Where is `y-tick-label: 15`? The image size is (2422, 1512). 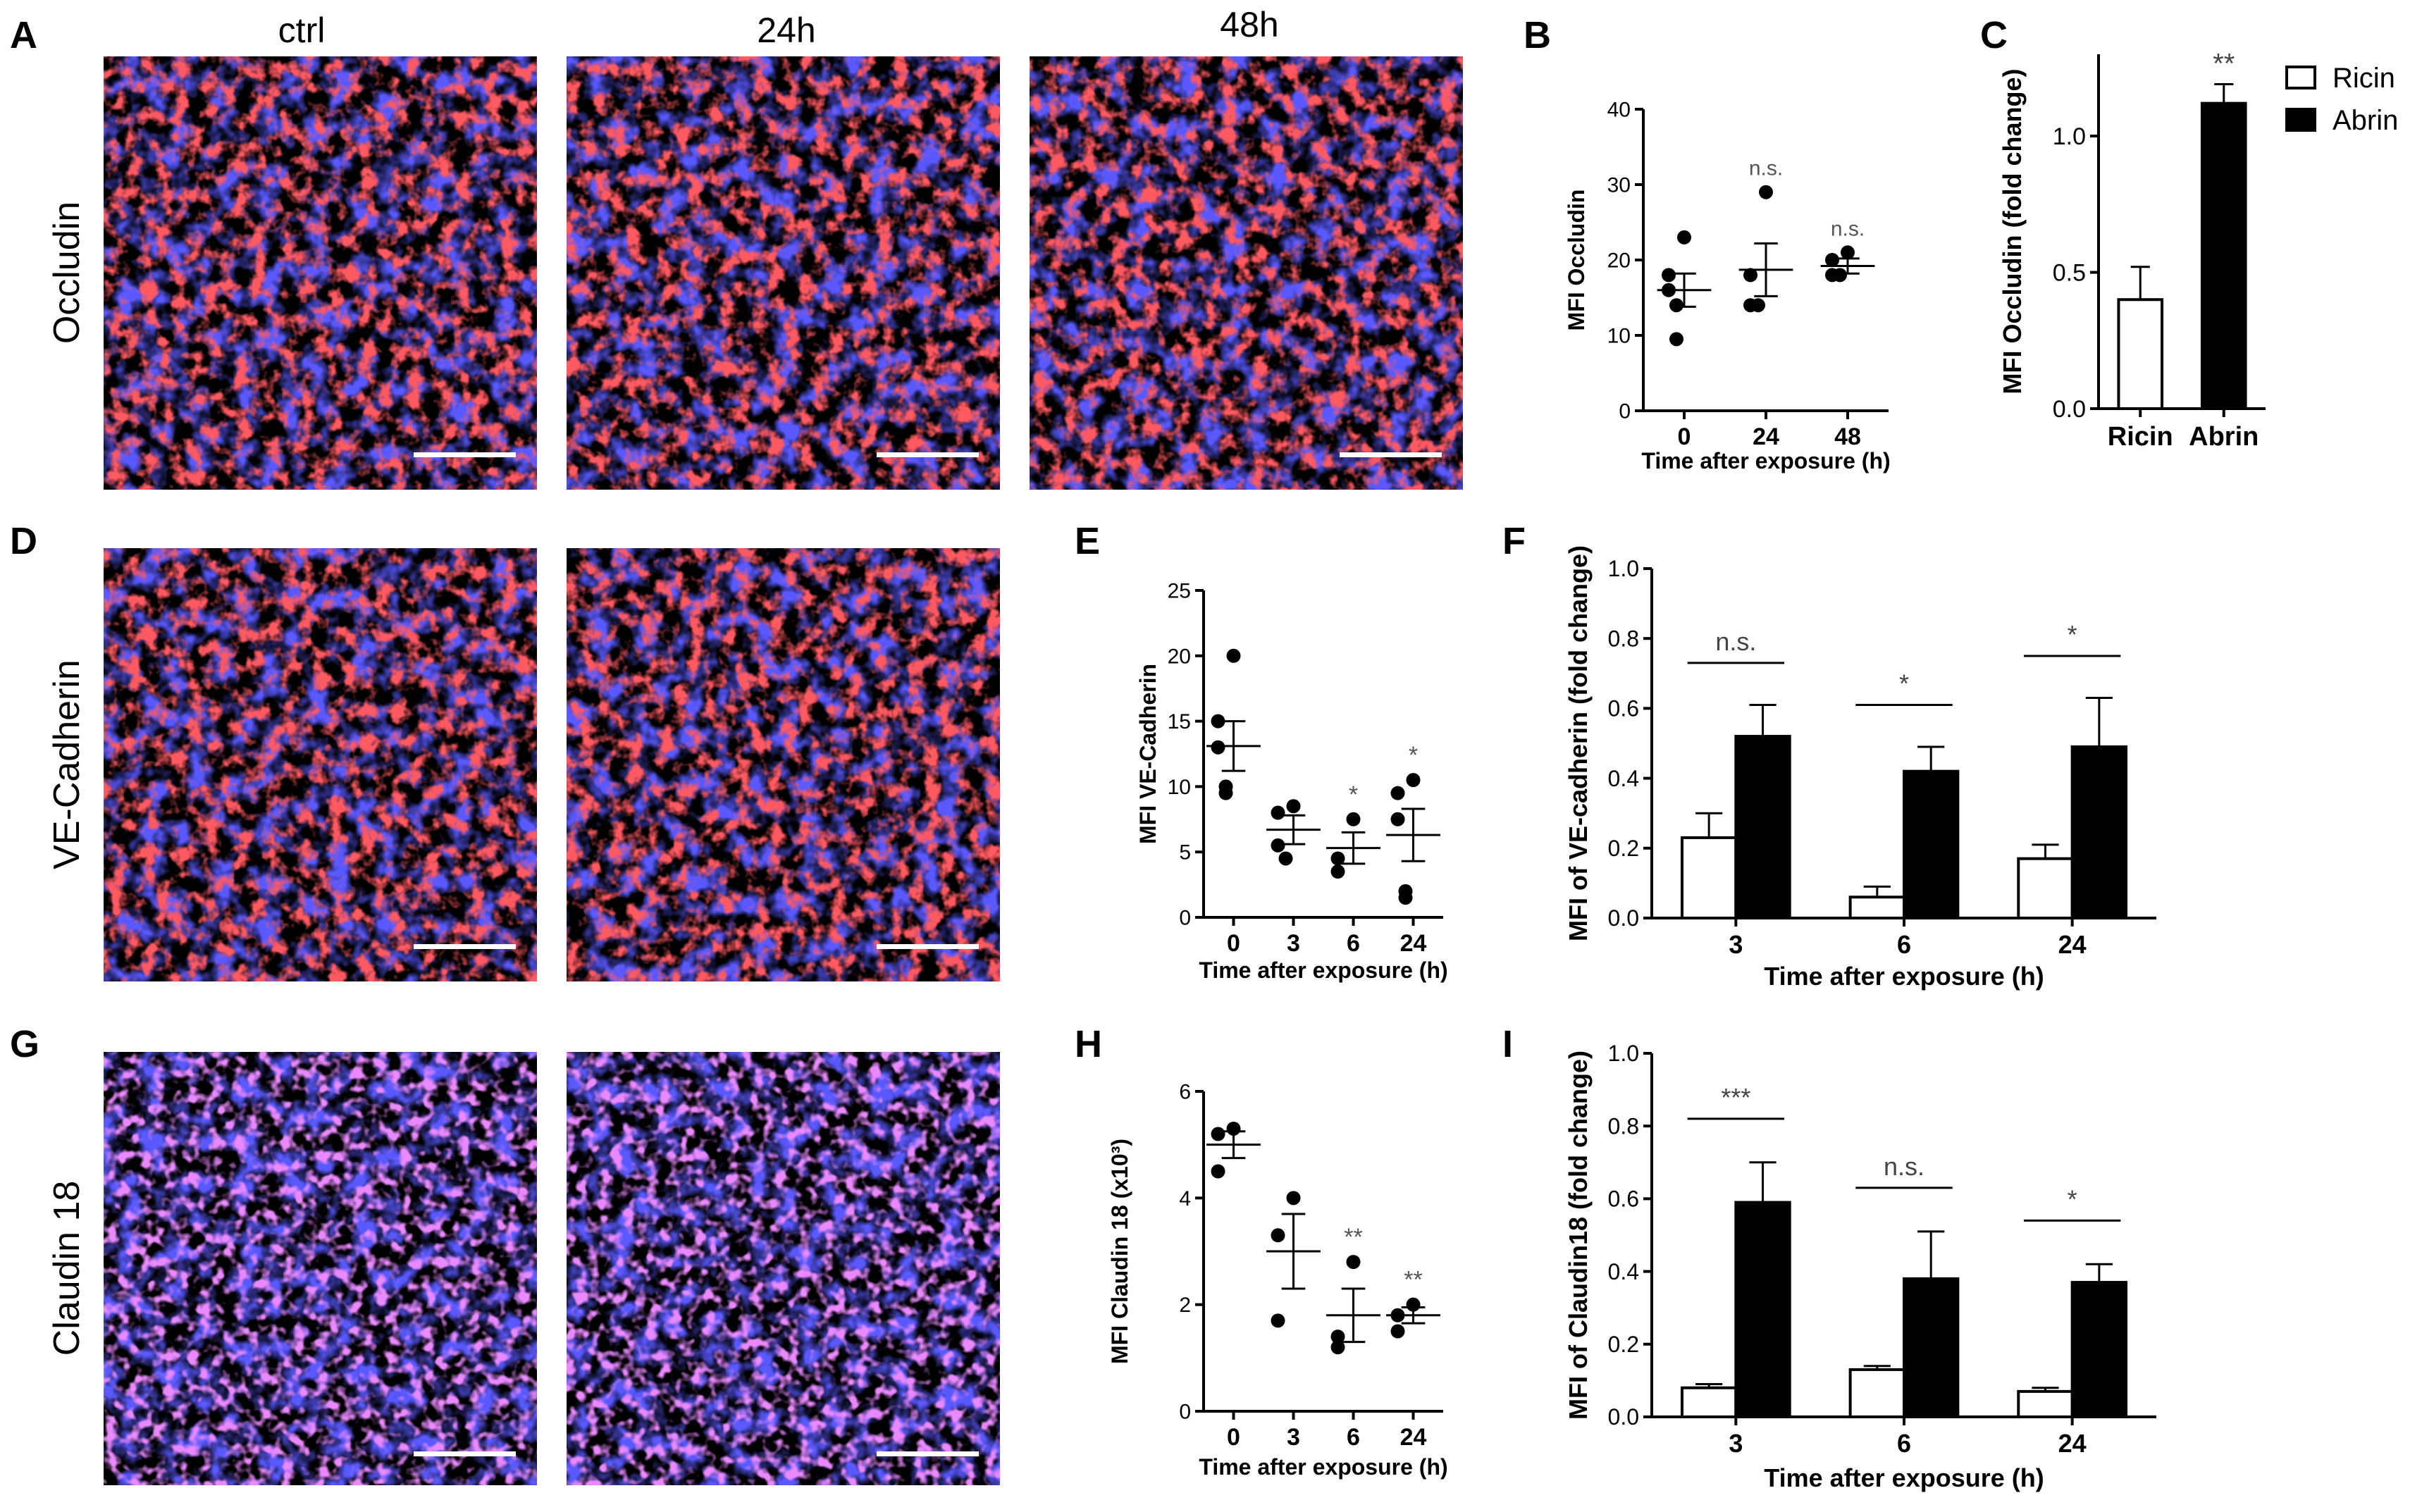 y-tick-label: 15 is located at coordinates (1179, 721).